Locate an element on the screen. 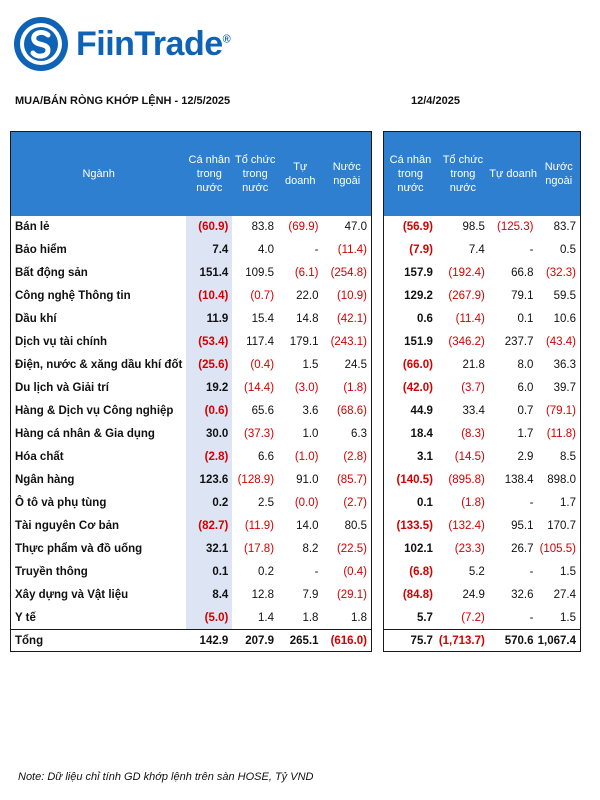 This screenshot has height=800, width=600. sector-name: Hàng & Dịch vụ Công nghiệp is located at coordinates (94, 411).